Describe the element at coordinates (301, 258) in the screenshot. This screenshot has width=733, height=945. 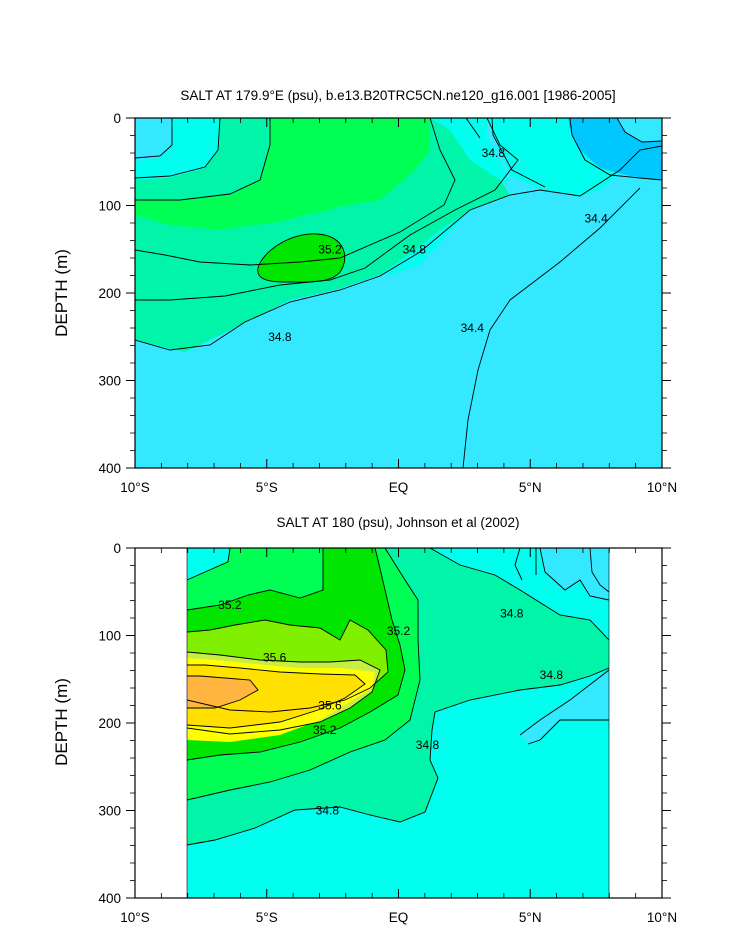
I see `region-35-2-blob` at that location.